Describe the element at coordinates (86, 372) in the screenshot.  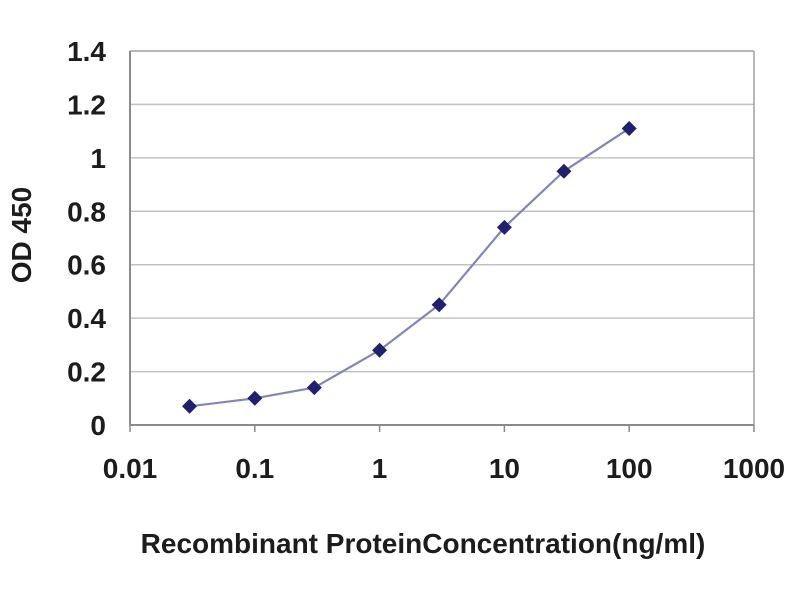
I see `y-tick-label: 0.2` at that location.